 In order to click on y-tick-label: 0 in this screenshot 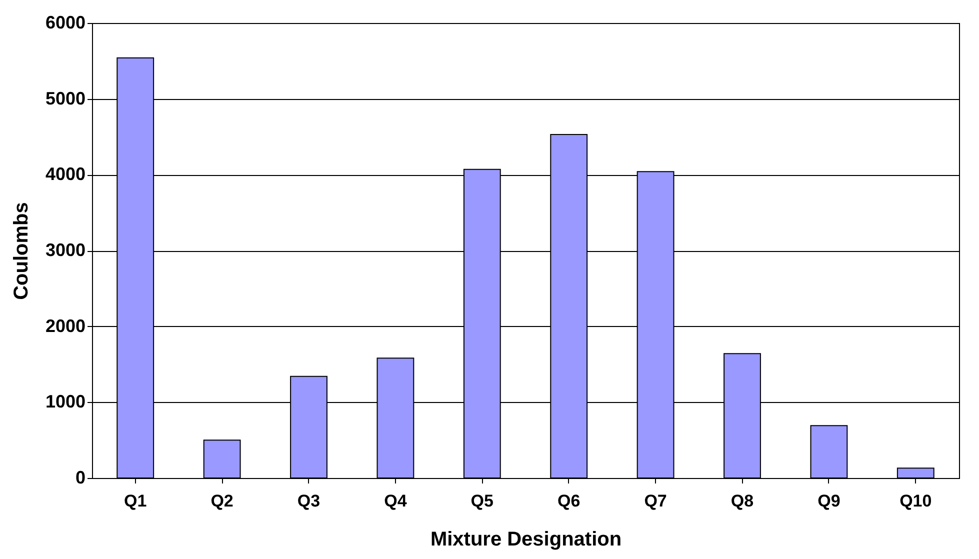, I will do `click(80, 478)`.